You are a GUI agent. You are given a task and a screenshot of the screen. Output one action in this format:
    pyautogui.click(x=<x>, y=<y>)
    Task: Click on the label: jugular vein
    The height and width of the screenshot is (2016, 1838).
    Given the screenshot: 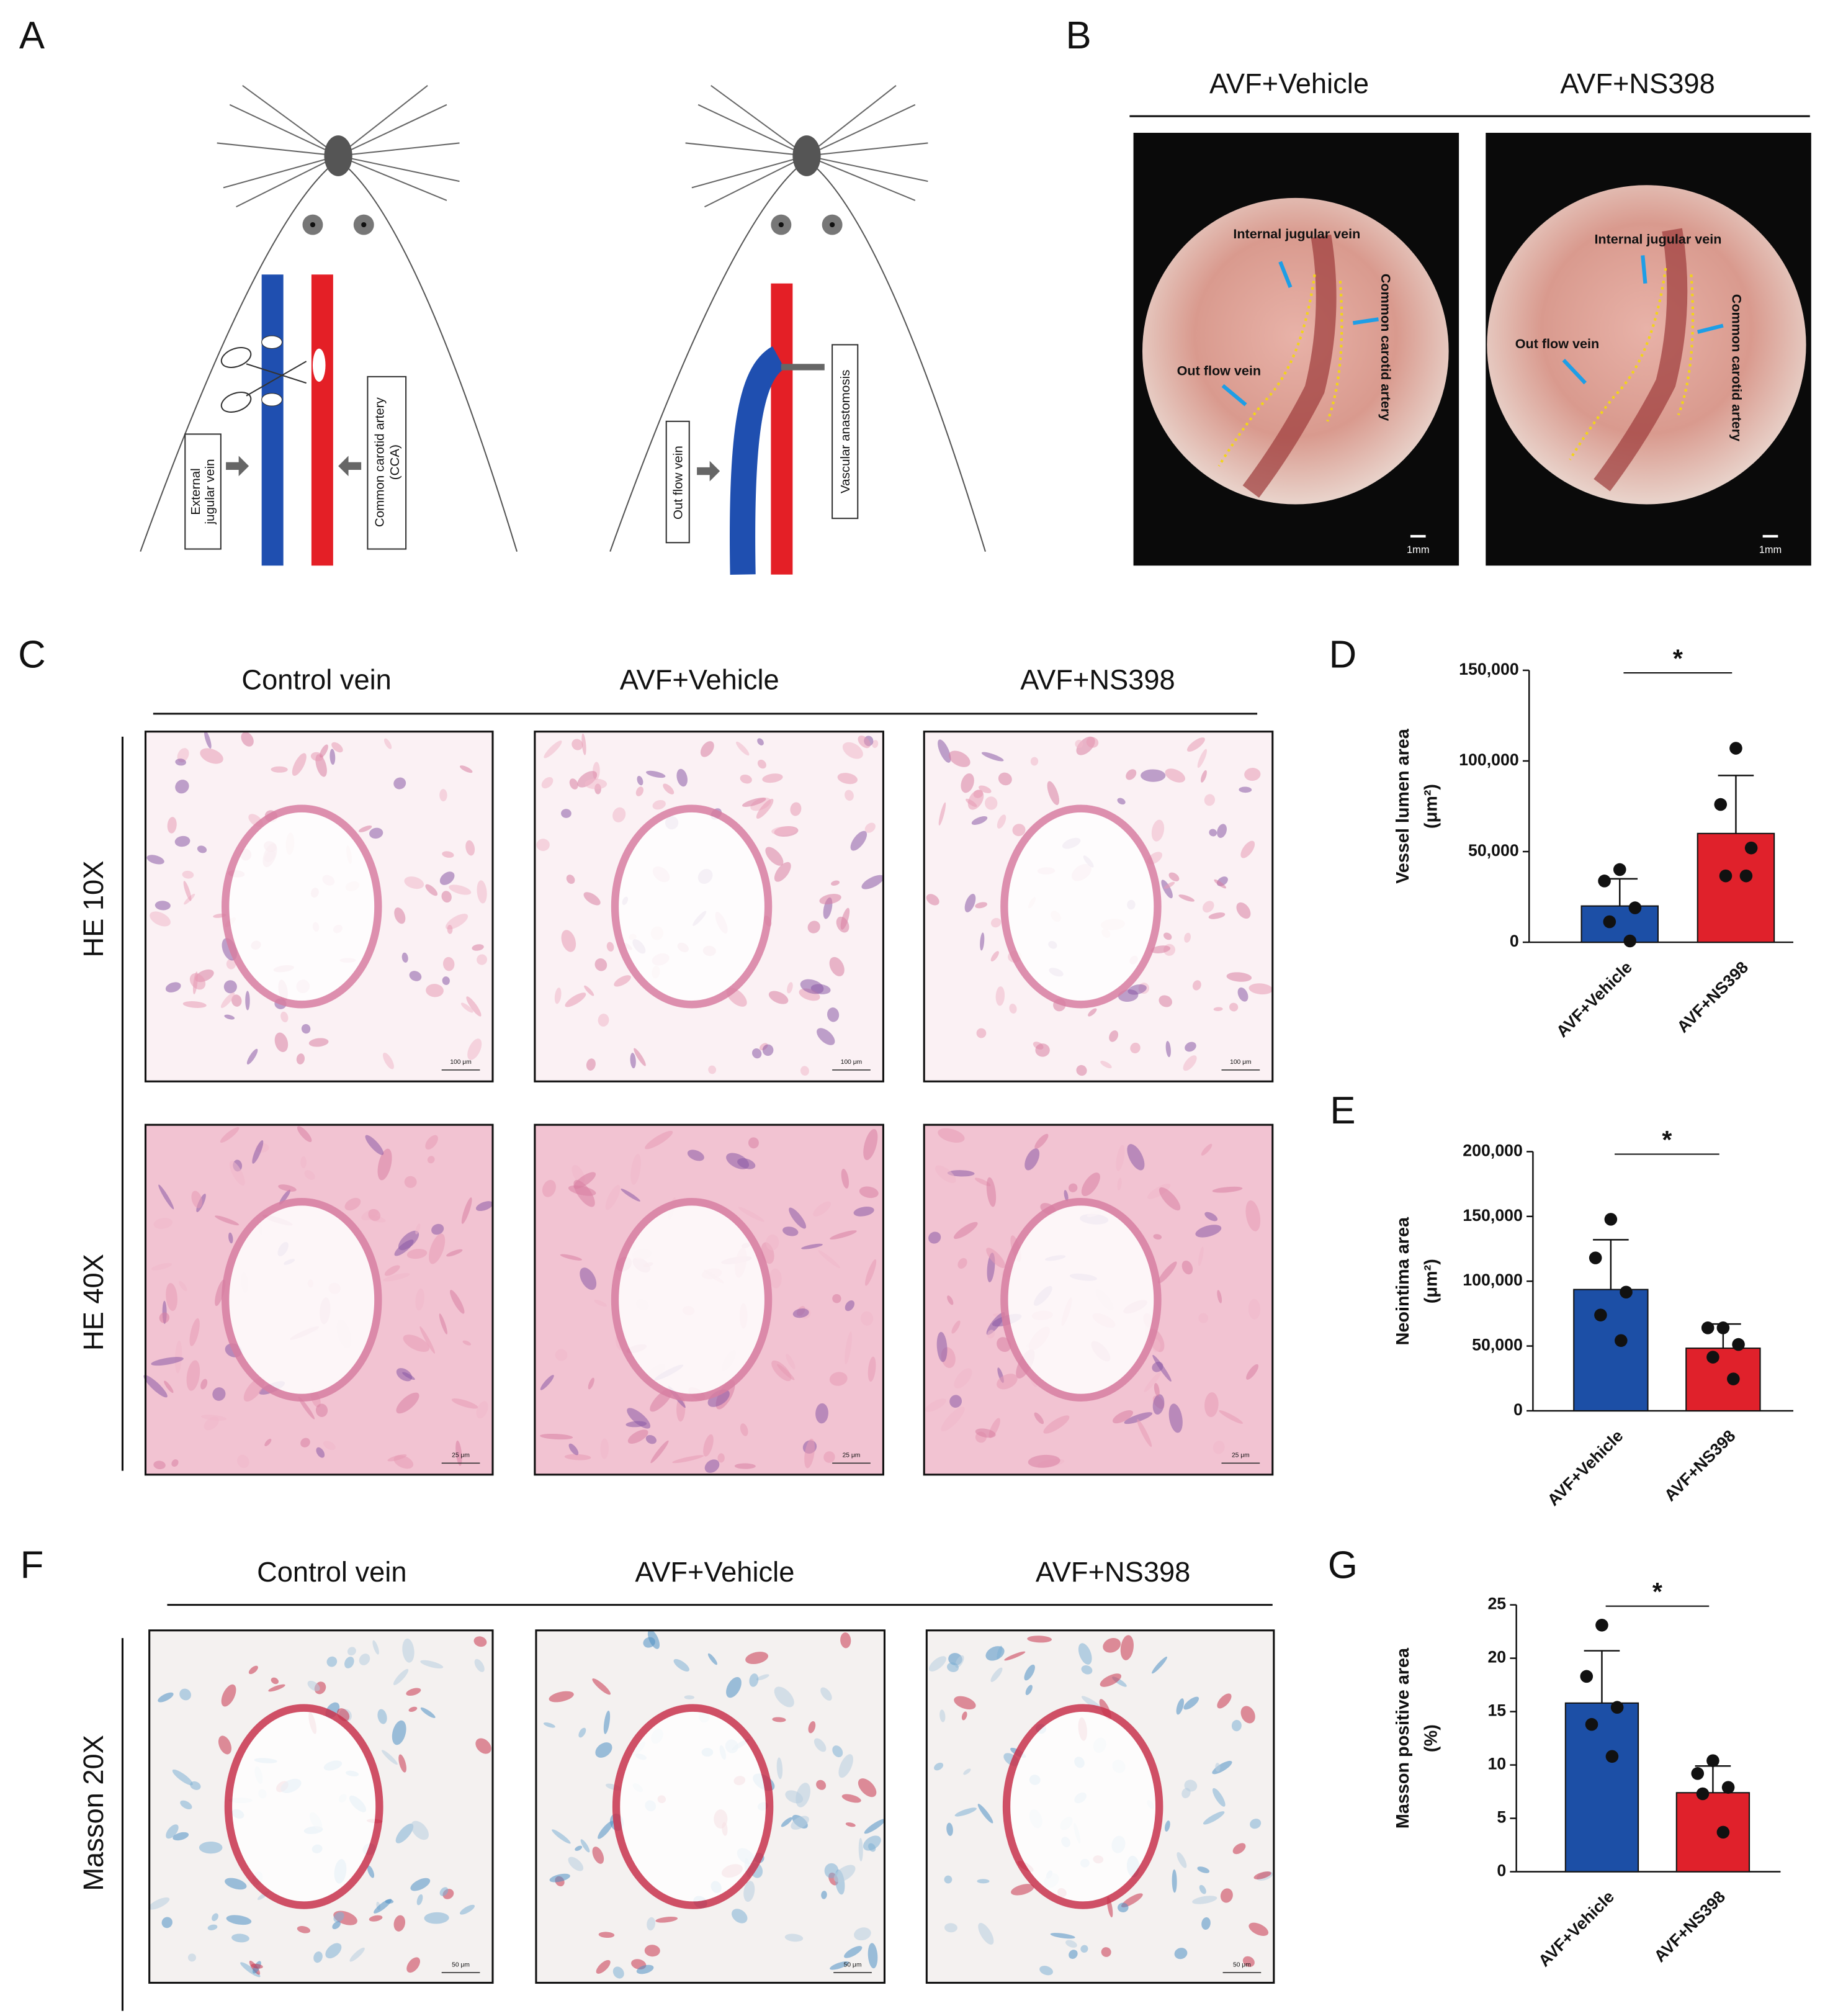 What is the action you would take?
    pyautogui.click(x=210, y=491)
    